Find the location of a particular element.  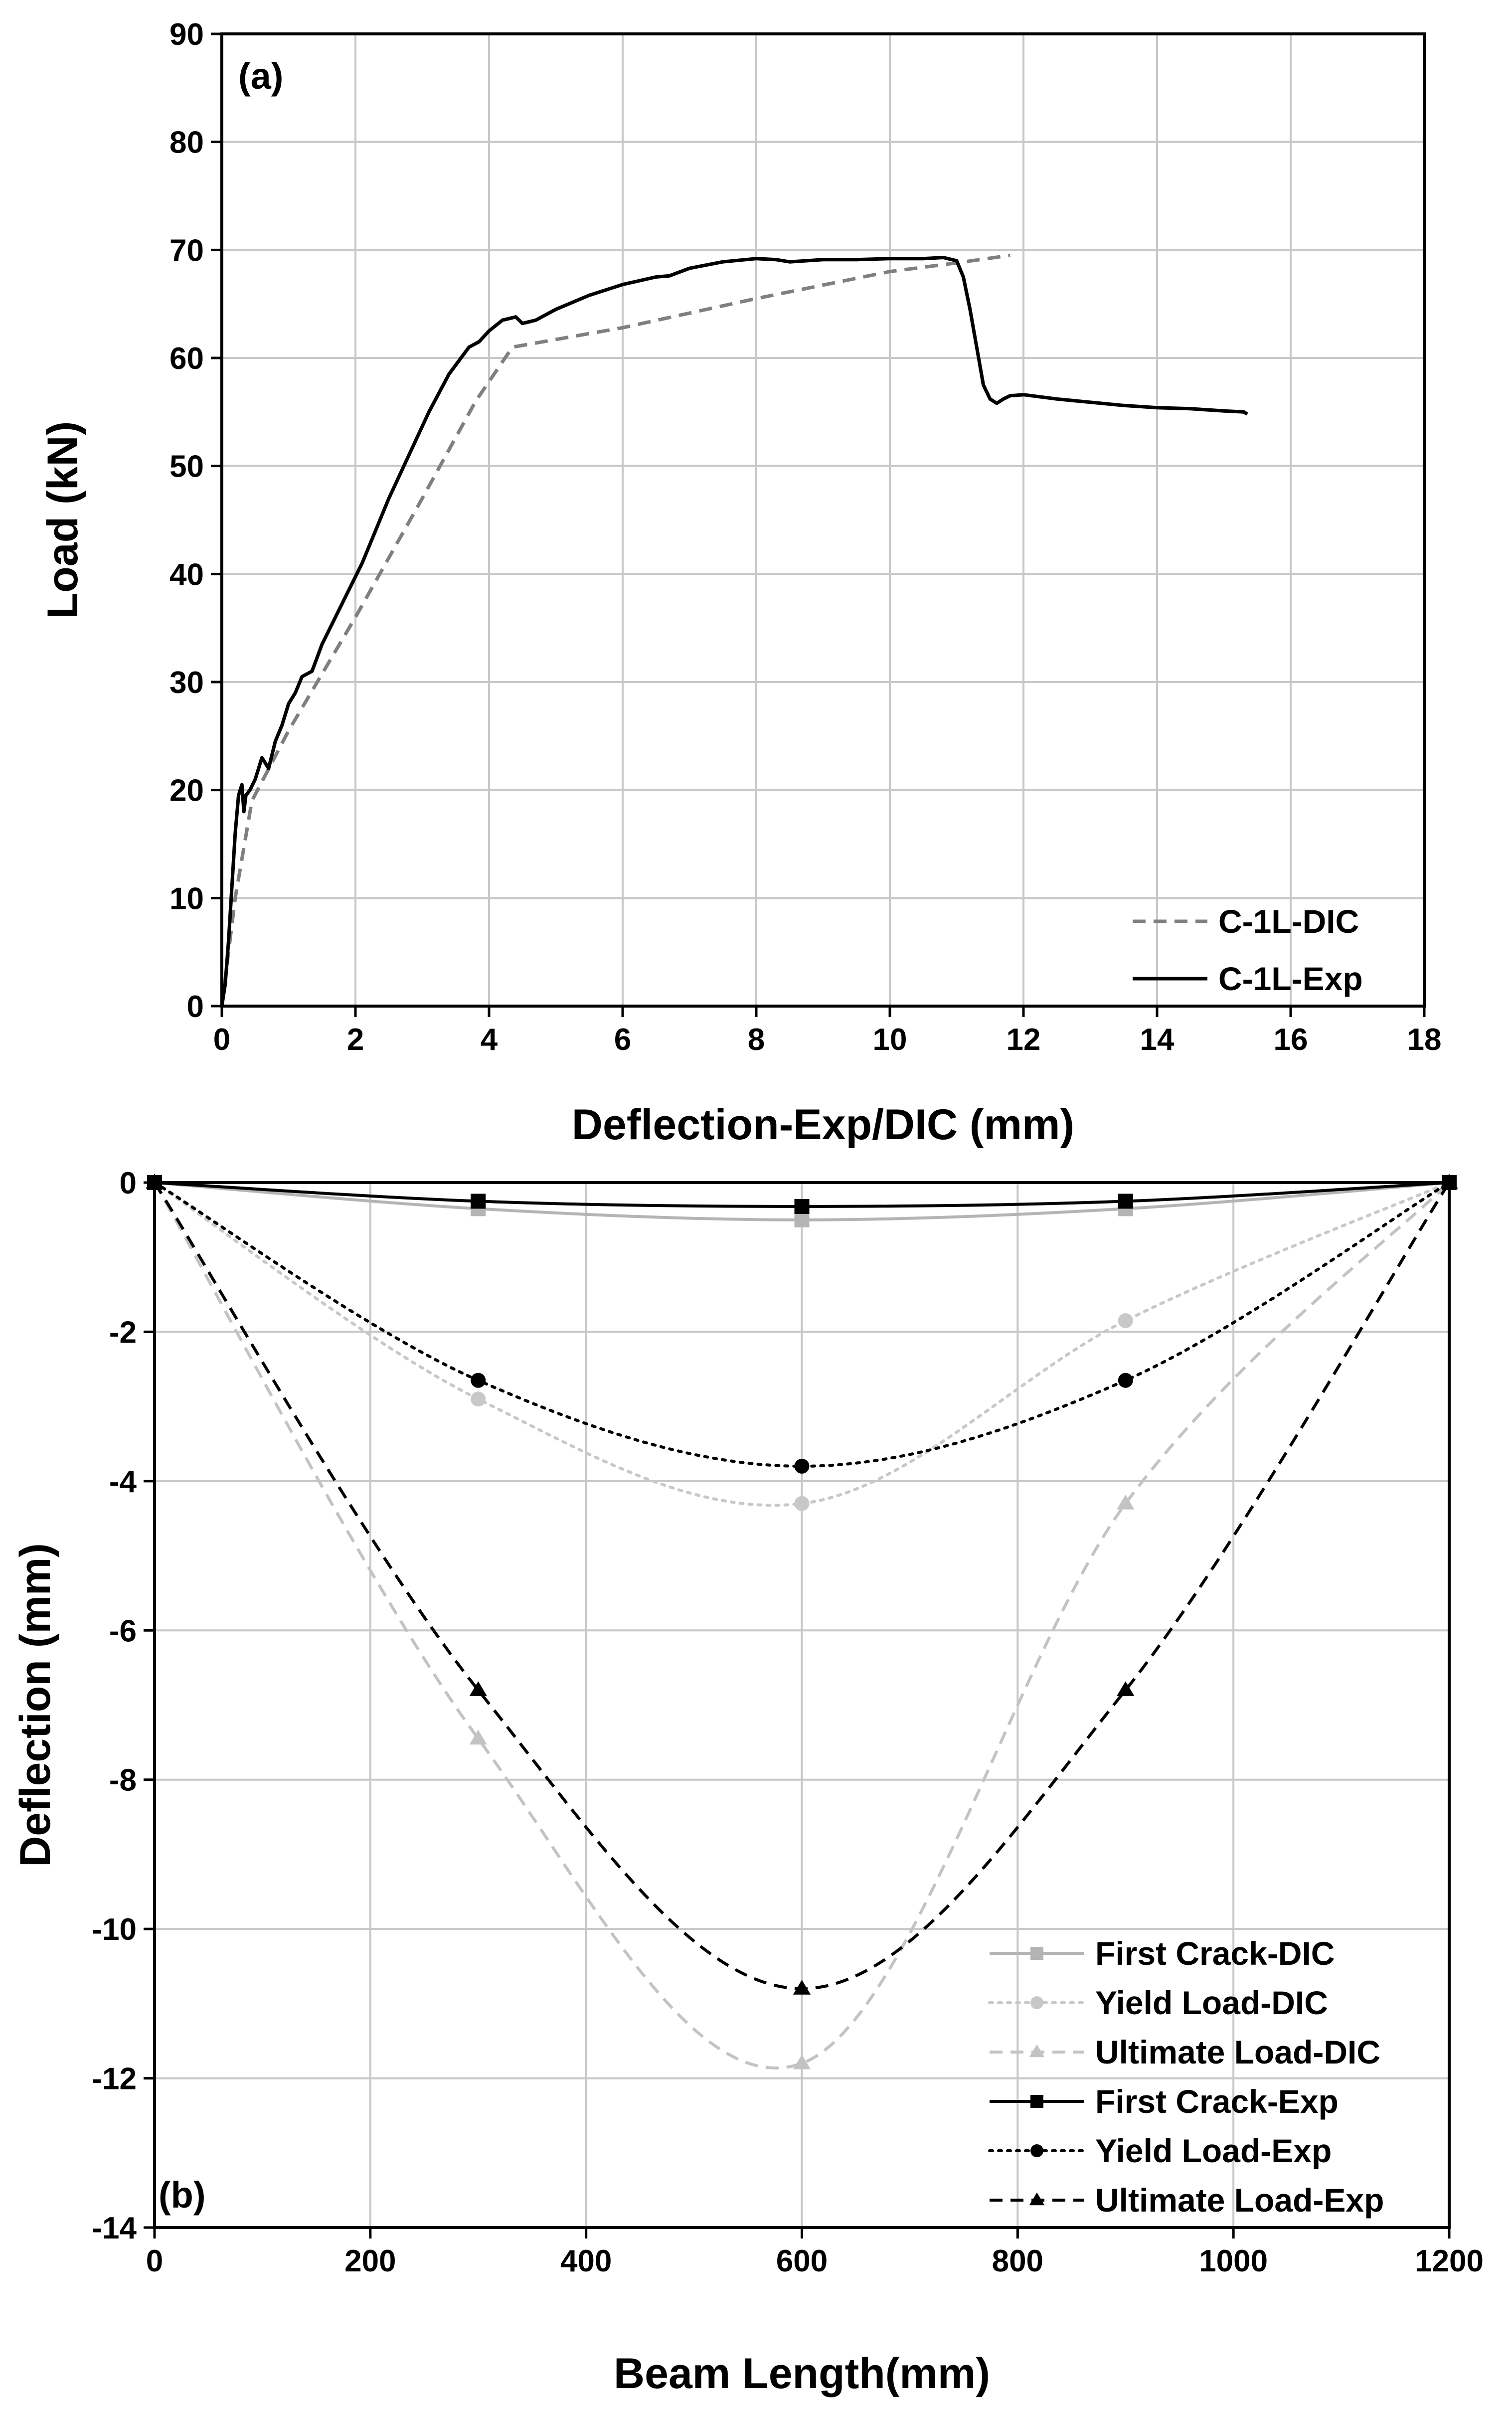

panel-b-y-tick-label: -12 is located at coordinates (114, 2079).